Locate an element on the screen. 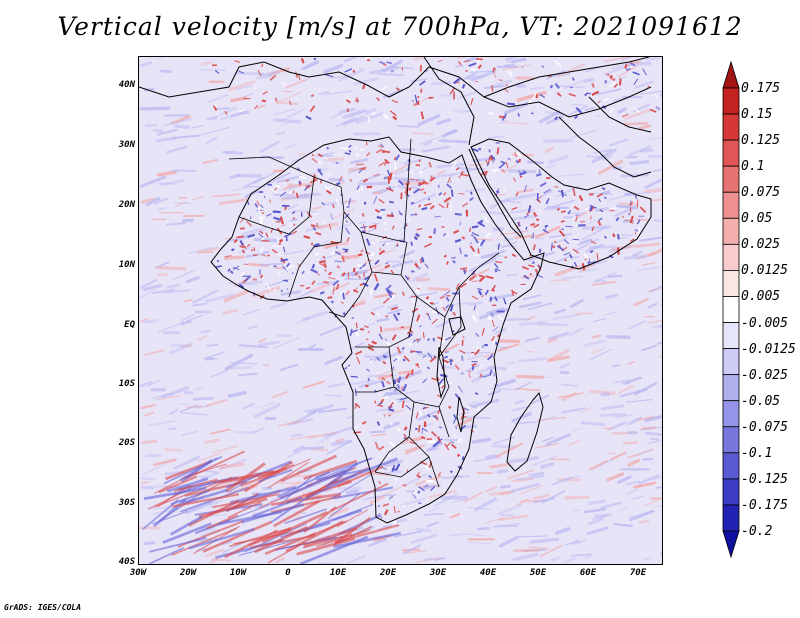 The image size is (800, 618). colorbar-box is located at coordinates (731, 440).